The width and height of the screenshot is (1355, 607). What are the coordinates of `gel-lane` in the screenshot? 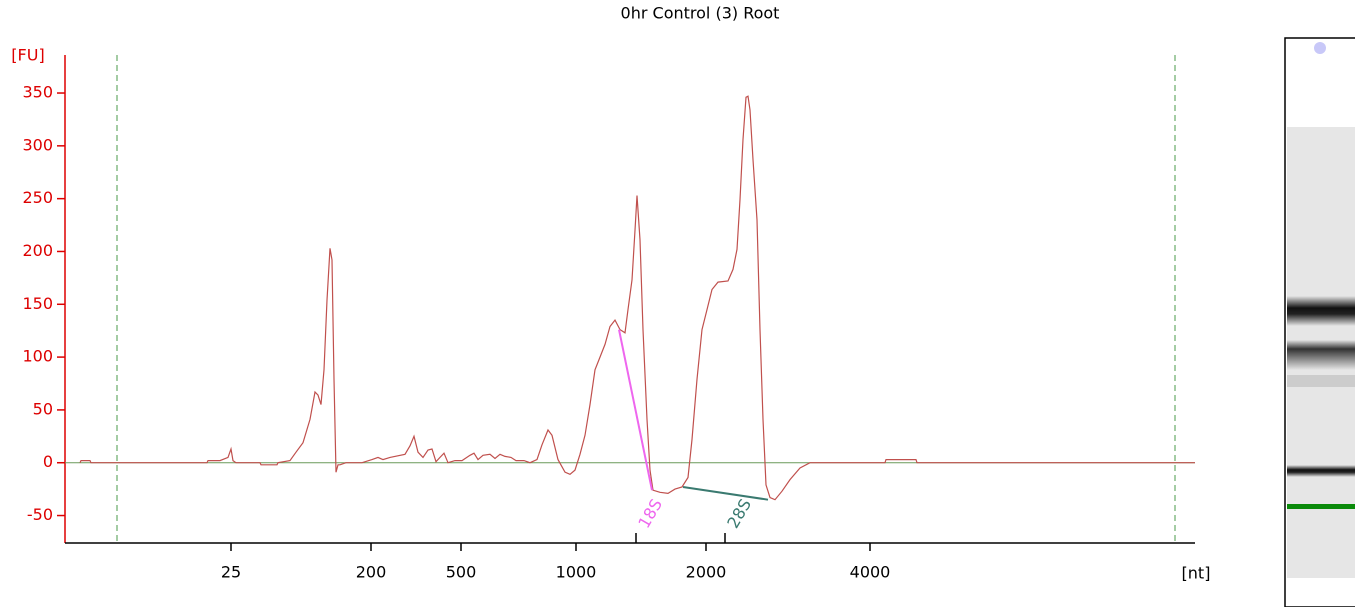 It's located at (1319, 322).